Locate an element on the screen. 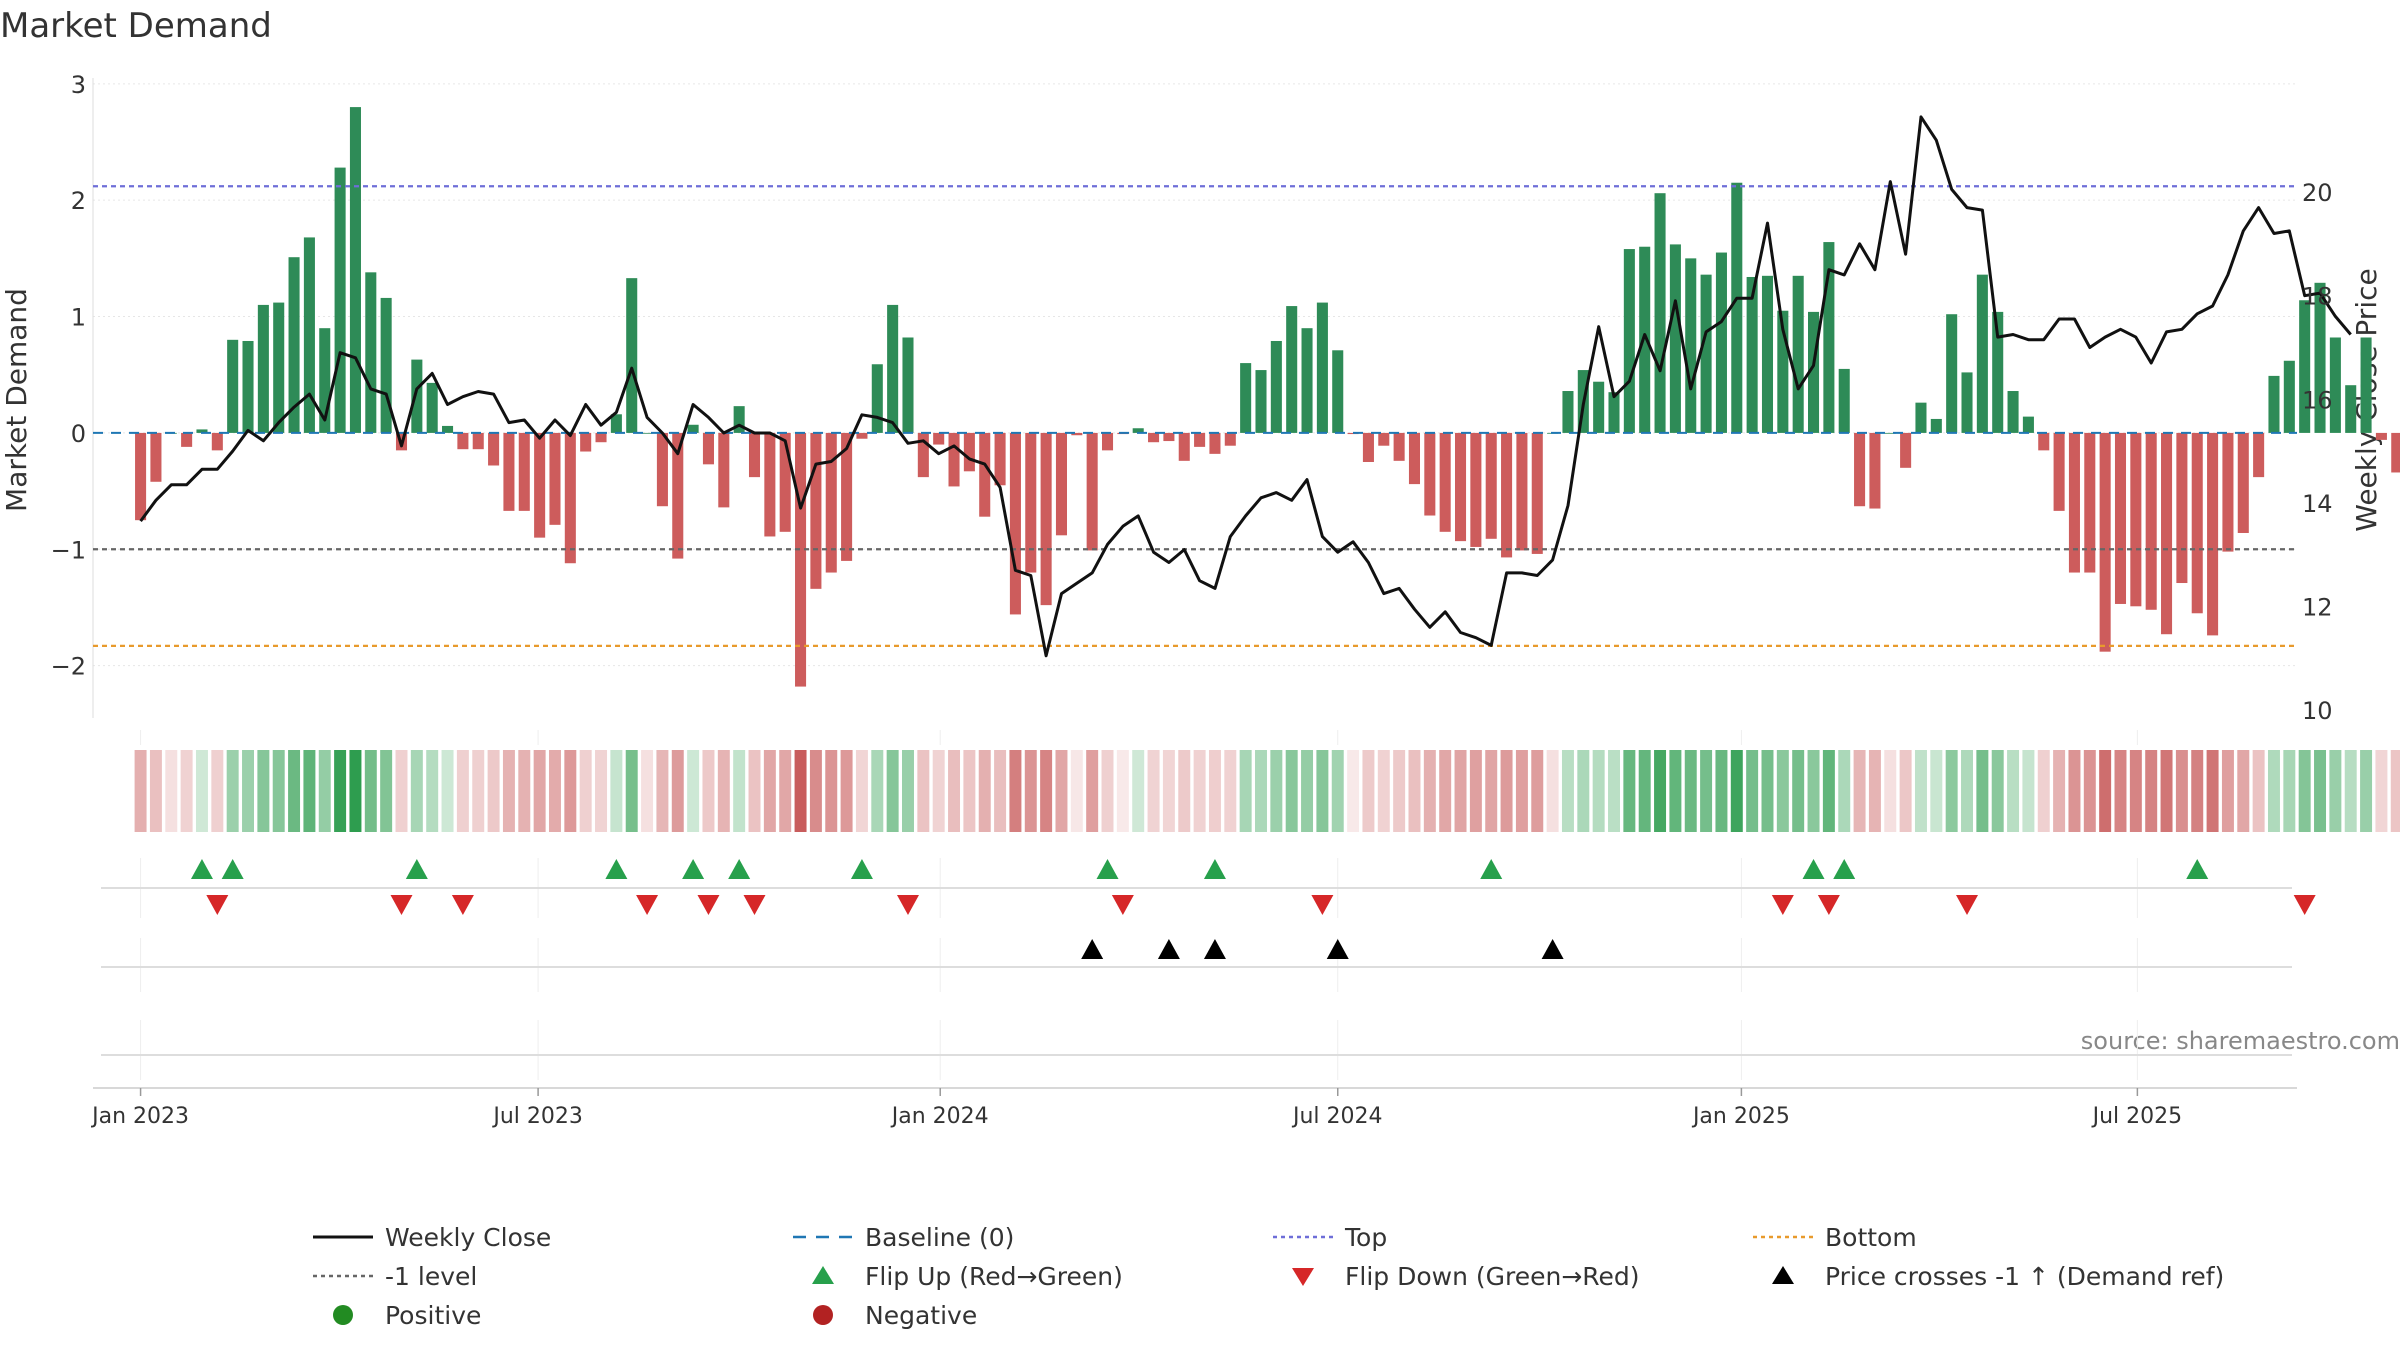  price-cross-marker is located at coordinates (1214, 949).